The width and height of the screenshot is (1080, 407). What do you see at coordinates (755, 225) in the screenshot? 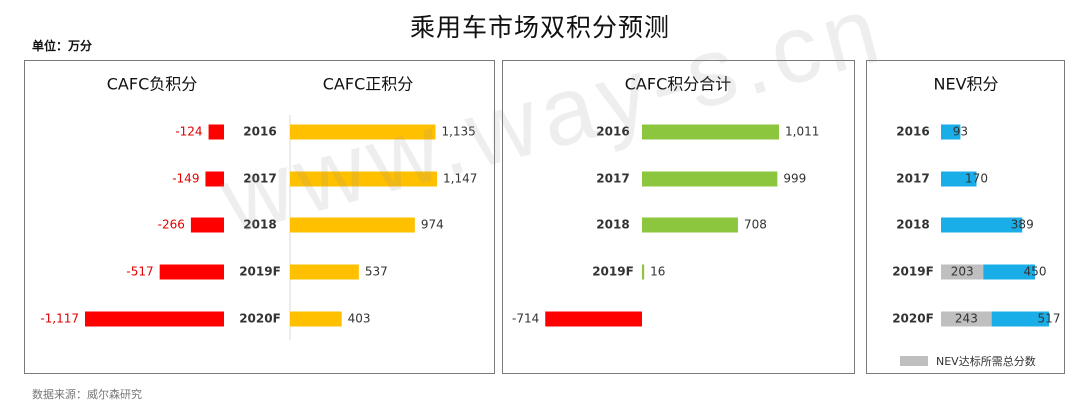
I see `data-label-cafc-total: 708` at bounding box center [755, 225].